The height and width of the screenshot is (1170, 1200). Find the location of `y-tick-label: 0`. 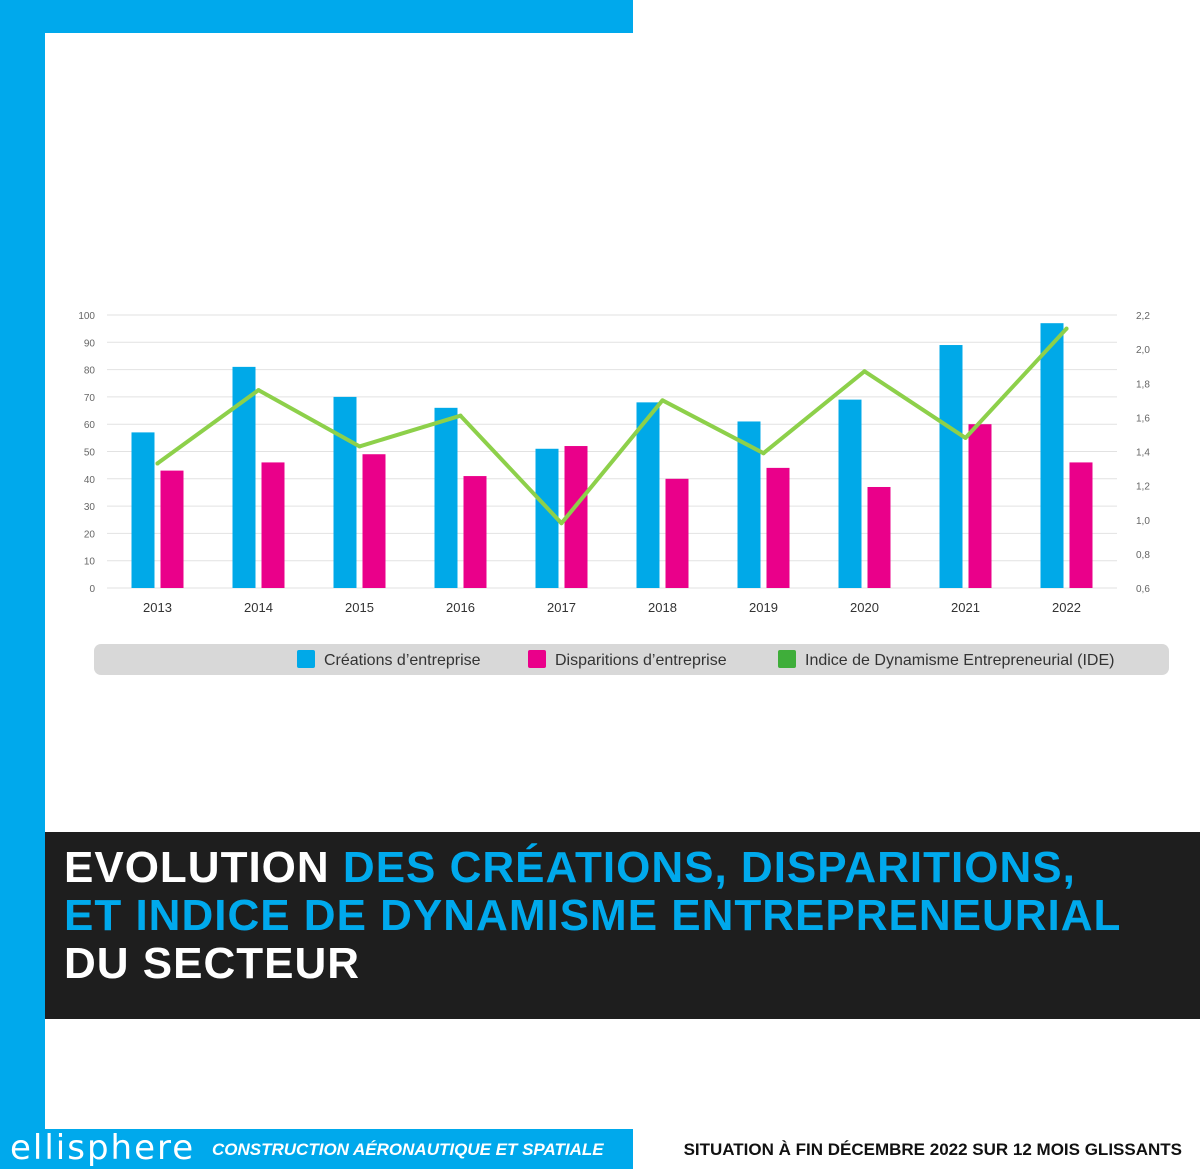

y-tick-label: 0 is located at coordinates (92, 589).